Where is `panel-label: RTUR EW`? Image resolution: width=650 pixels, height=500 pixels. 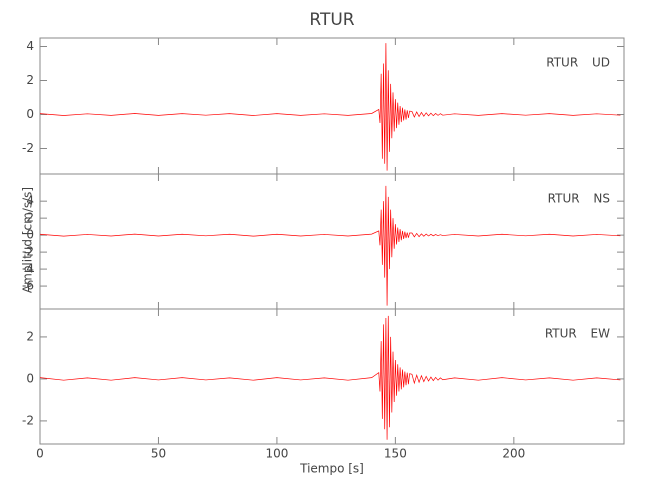
panel-label: RTUR EW is located at coordinates (577, 334).